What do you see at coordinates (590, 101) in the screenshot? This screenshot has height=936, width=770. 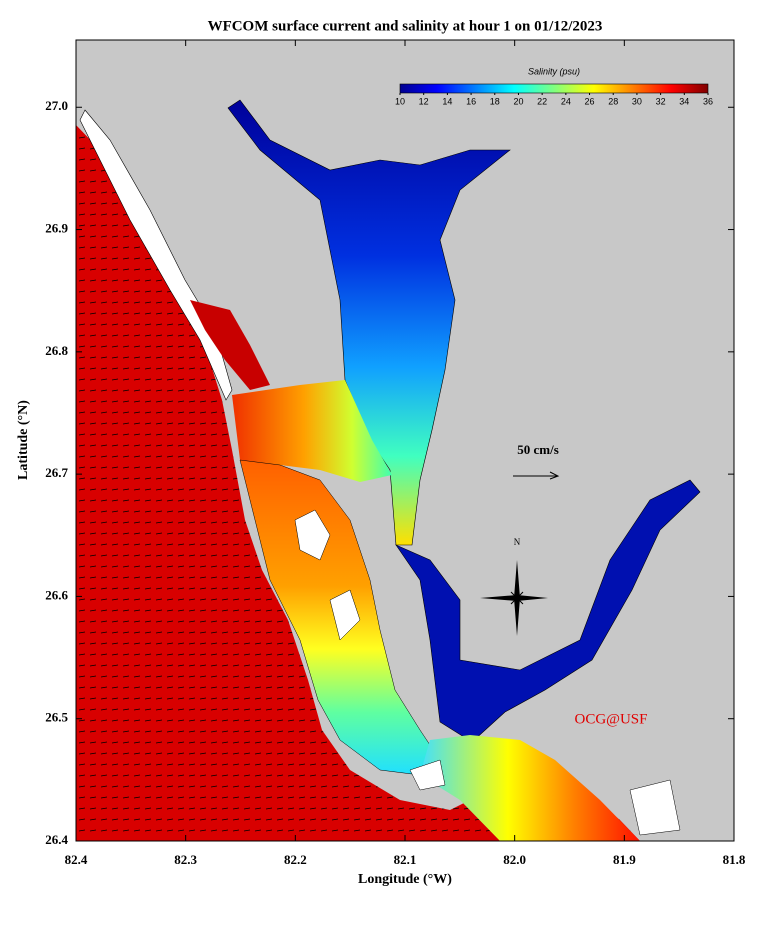 I see `colorbar-tick-label: 26` at bounding box center [590, 101].